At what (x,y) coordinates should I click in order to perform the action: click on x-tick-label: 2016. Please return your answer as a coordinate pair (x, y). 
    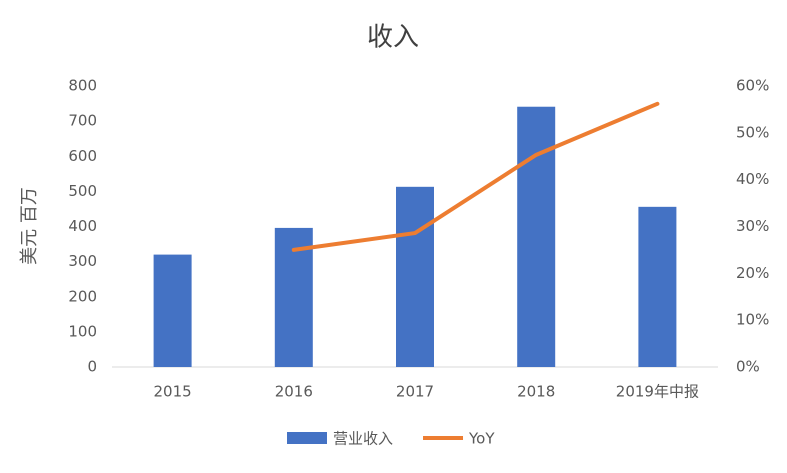
    Looking at the image, I should click on (294, 392).